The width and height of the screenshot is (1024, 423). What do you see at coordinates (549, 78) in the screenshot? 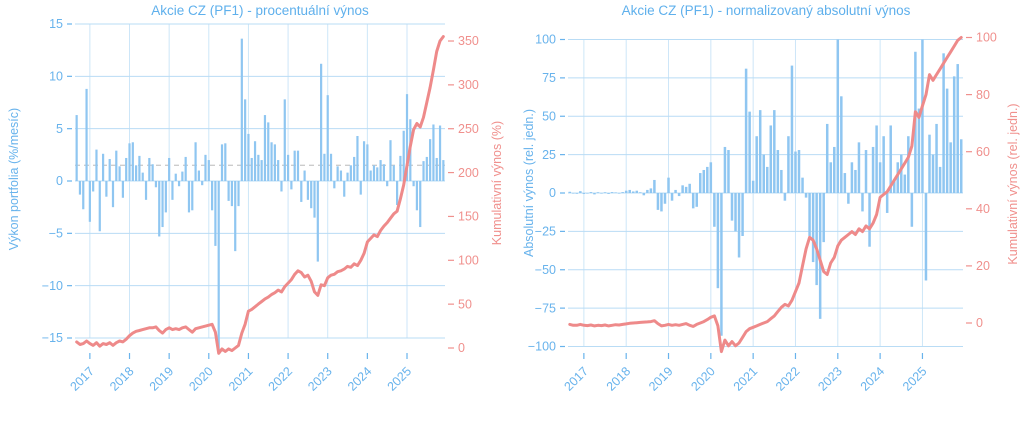
I see `y-tick-label-left: 75` at bounding box center [549, 78].